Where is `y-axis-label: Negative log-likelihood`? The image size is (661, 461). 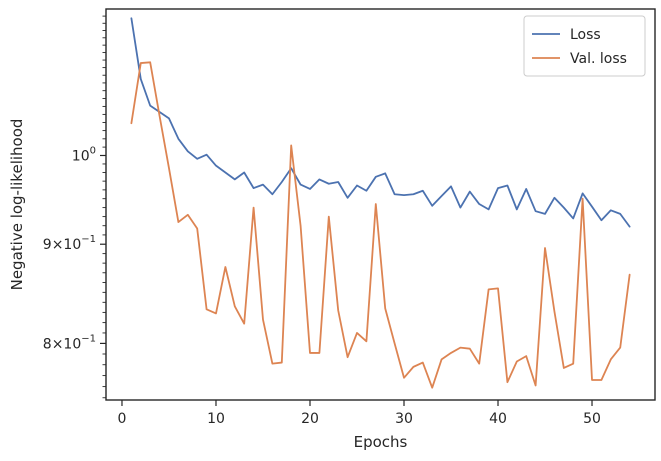
y-axis-label: Negative log-likelihood is located at coordinates (17, 205).